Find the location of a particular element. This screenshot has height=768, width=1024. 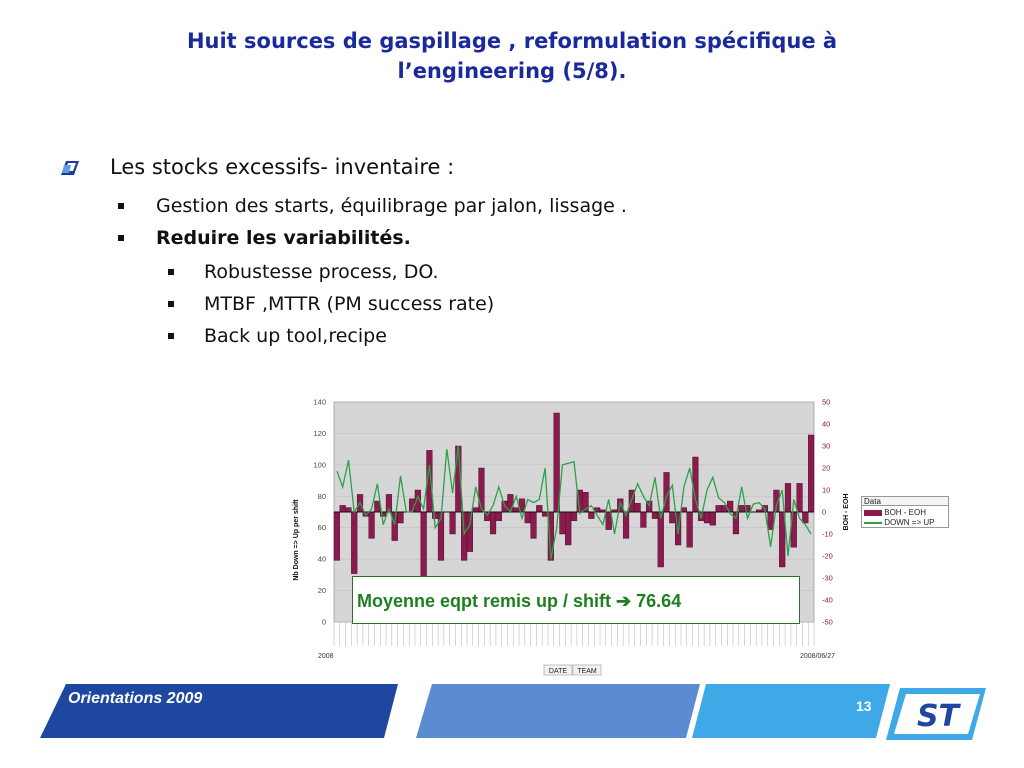

page-number: 13 is located at coordinates (864, 706).